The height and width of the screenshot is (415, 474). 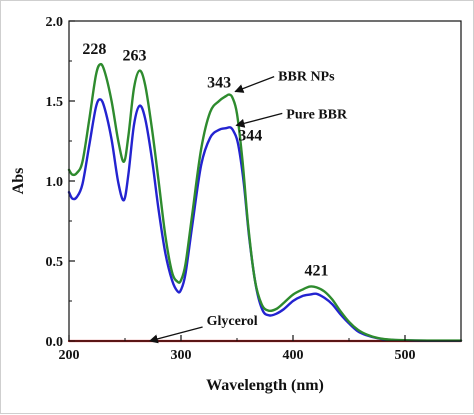 What do you see at coordinates (250, 135) in the screenshot?
I see `peak-label-344: 344` at bounding box center [250, 135].